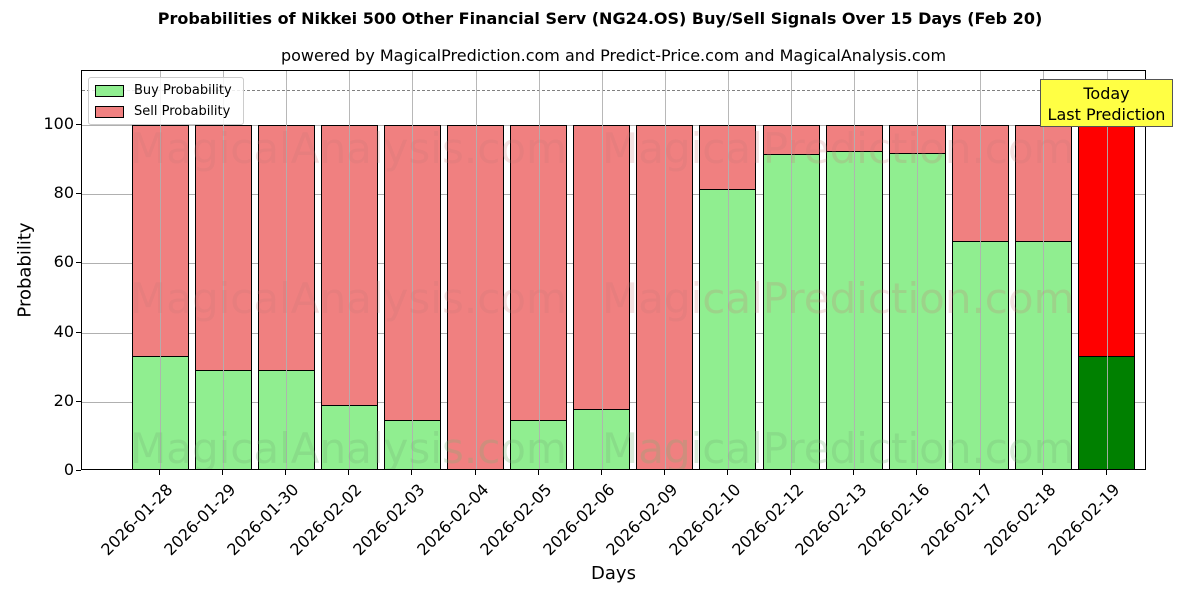 Image resolution: width=1200 pixels, height=600 pixels. Describe the element at coordinates (166, 101) in the screenshot. I see `legend: Buy Probability Sell Probability` at that location.